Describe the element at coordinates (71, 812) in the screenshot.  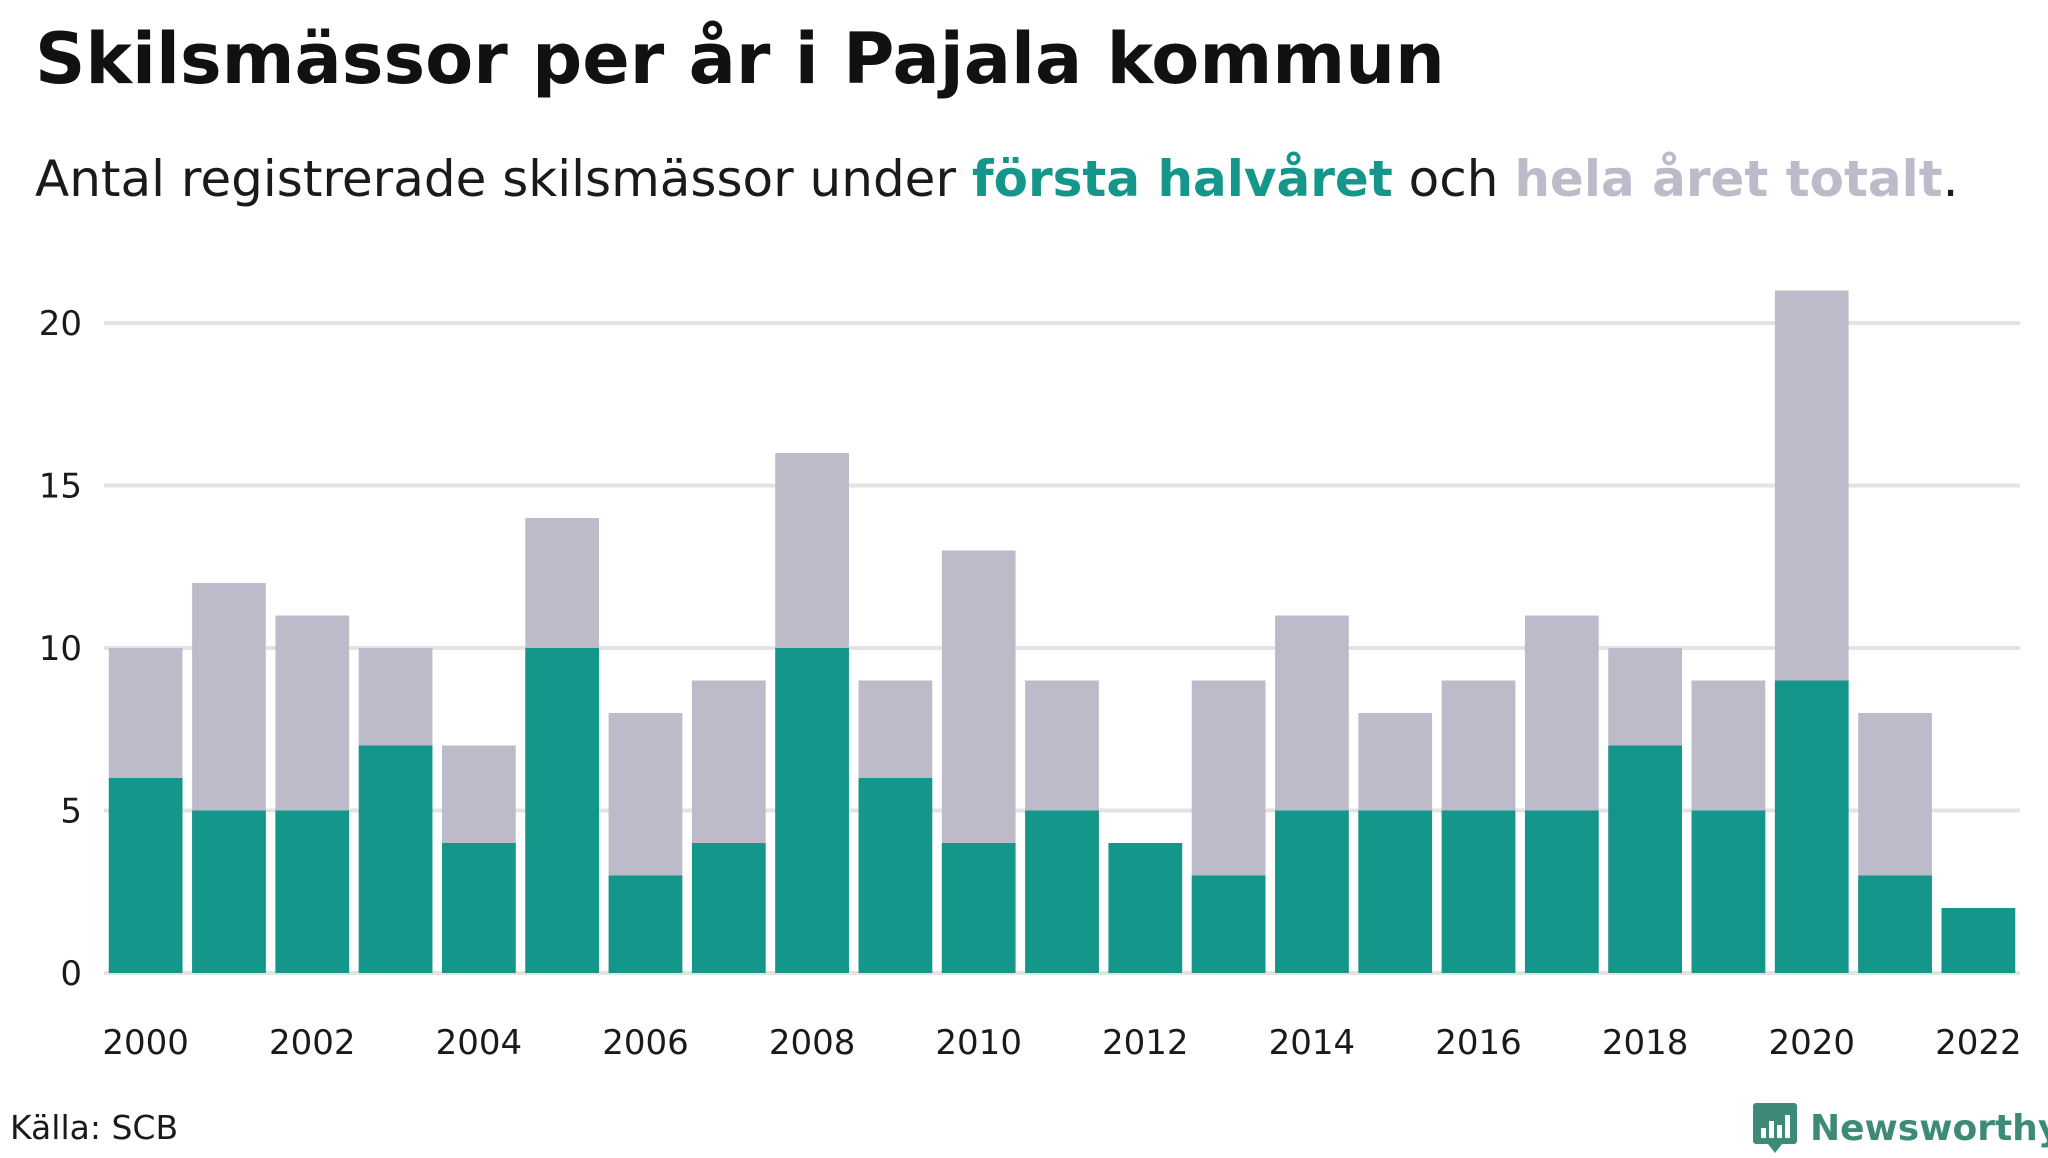
I see `y-tick-label: 5` at that location.